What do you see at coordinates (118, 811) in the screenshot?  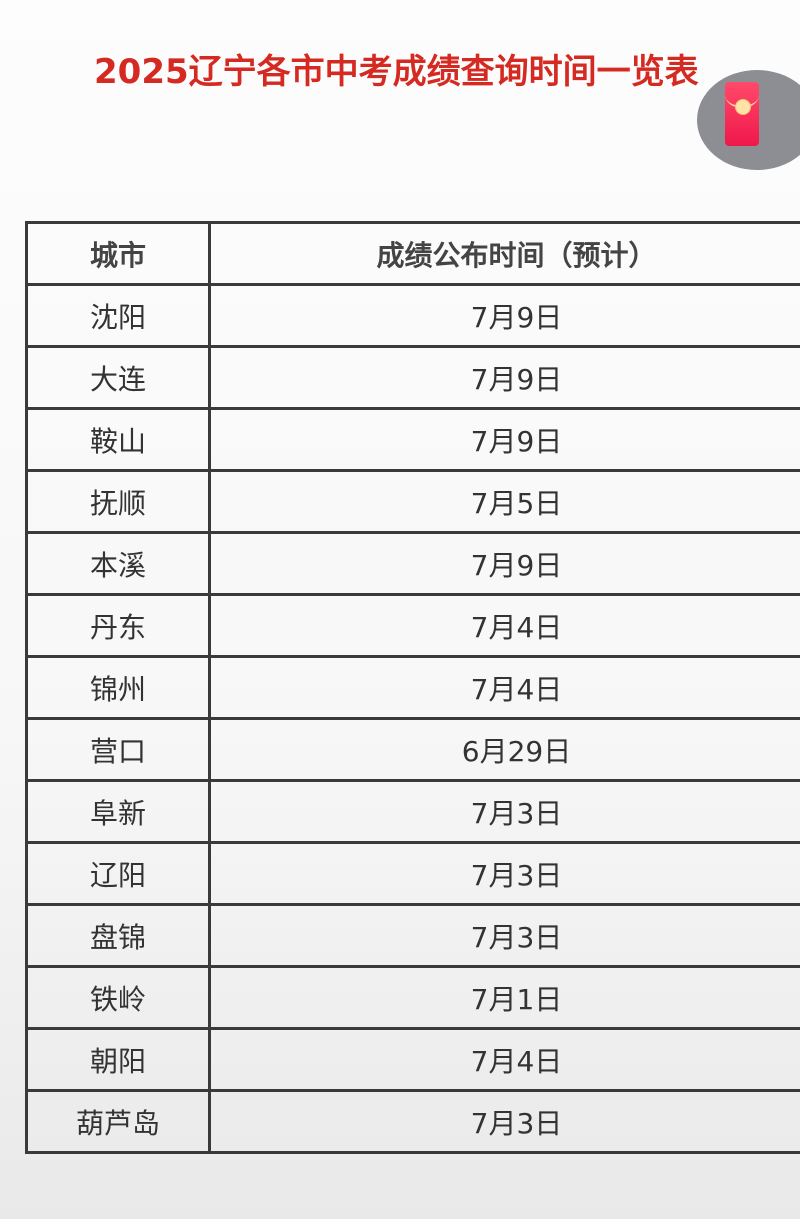 I see `city-cell: 阜新` at bounding box center [118, 811].